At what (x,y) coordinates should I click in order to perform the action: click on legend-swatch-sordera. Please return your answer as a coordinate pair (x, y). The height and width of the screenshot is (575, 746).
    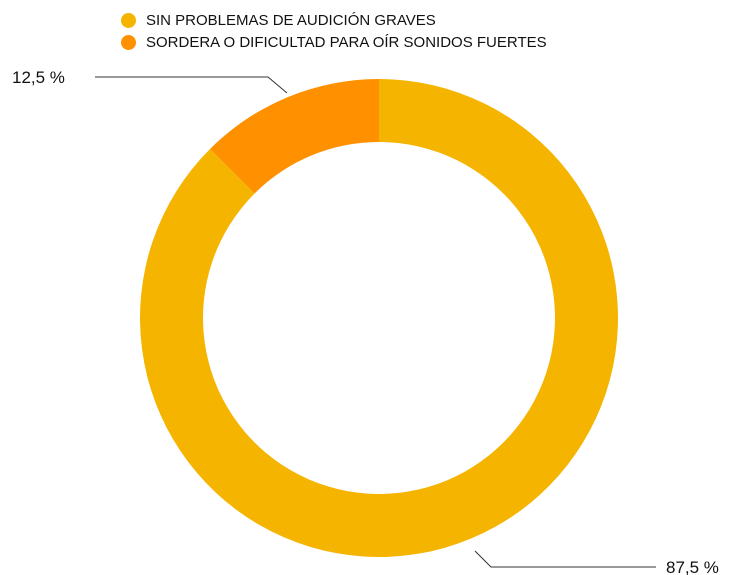
    Looking at the image, I should click on (128, 42).